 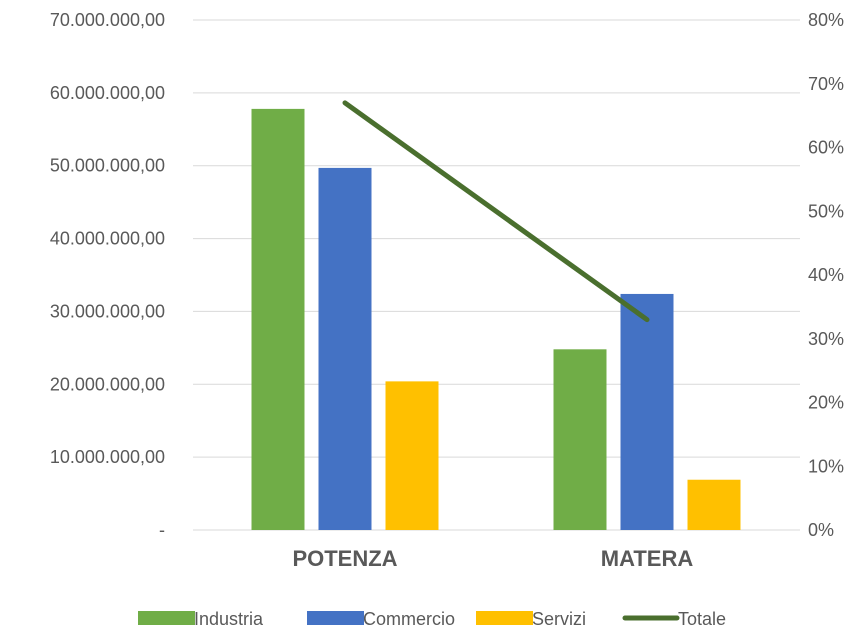 I want to click on bar-commercio-potenza, so click(x=345, y=348).